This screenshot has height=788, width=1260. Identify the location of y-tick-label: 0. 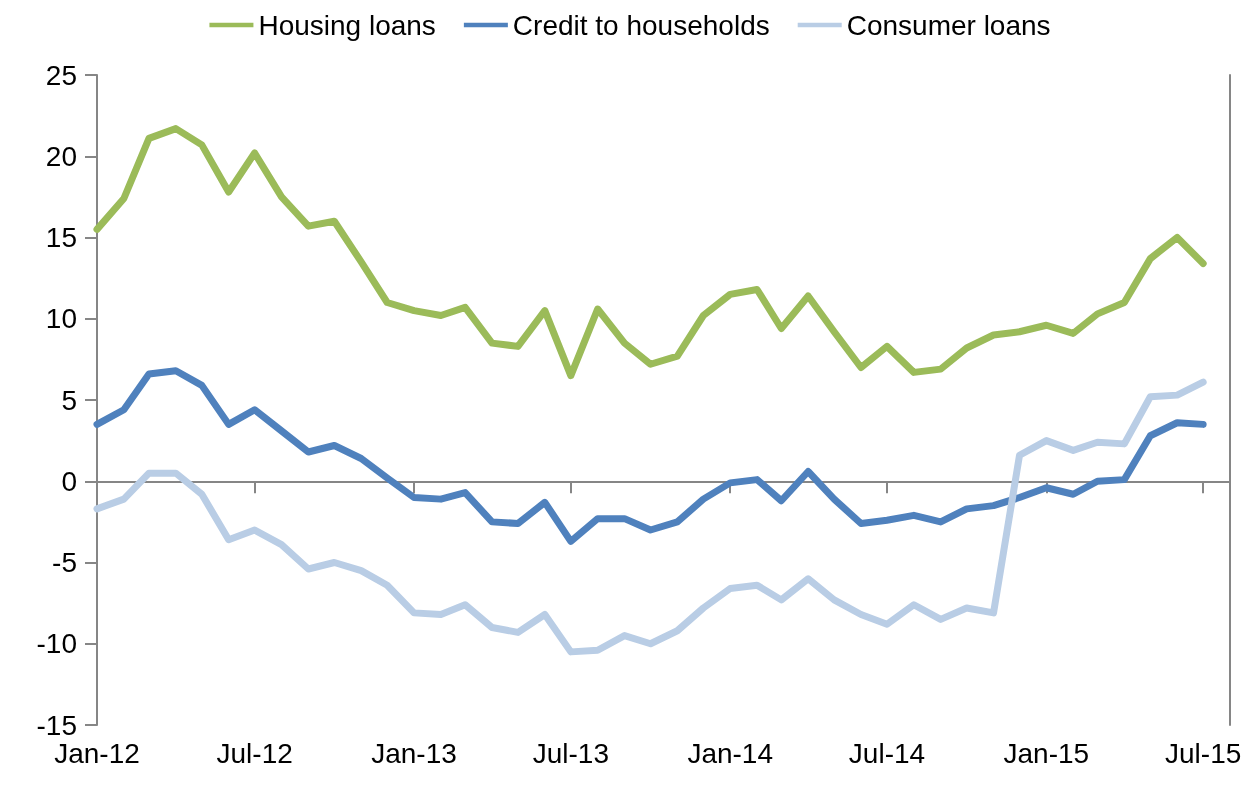
(69, 481).